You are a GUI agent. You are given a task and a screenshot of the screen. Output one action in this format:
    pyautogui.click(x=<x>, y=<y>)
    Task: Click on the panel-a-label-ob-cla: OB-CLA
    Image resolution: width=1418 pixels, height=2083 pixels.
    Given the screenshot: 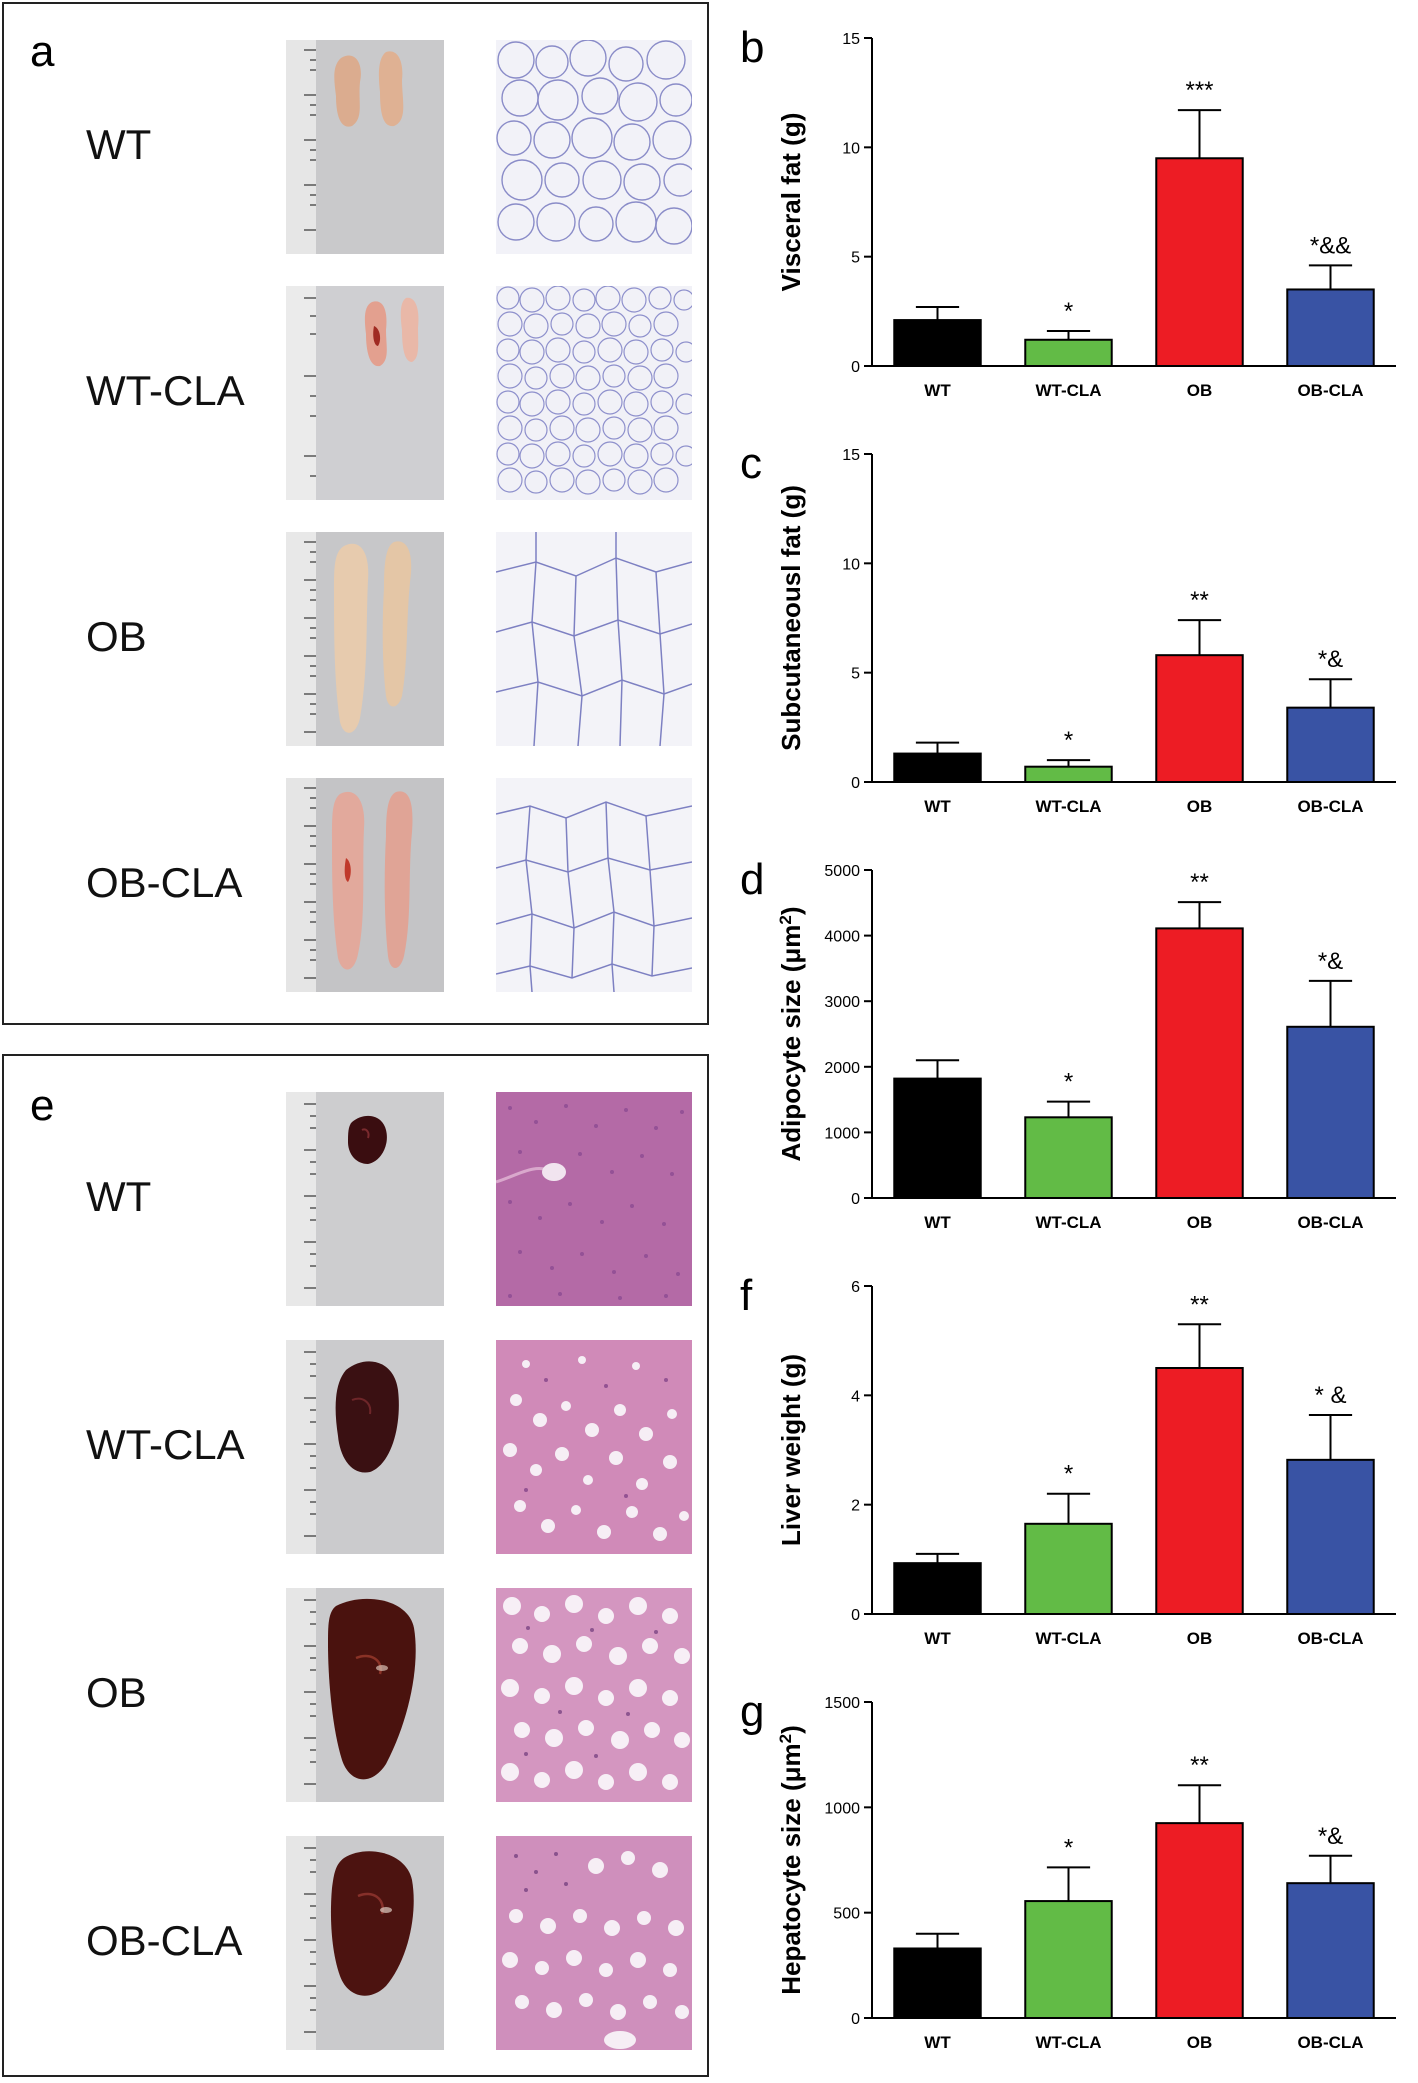 What is the action you would take?
    pyautogui.click(x=164, y=882)
    